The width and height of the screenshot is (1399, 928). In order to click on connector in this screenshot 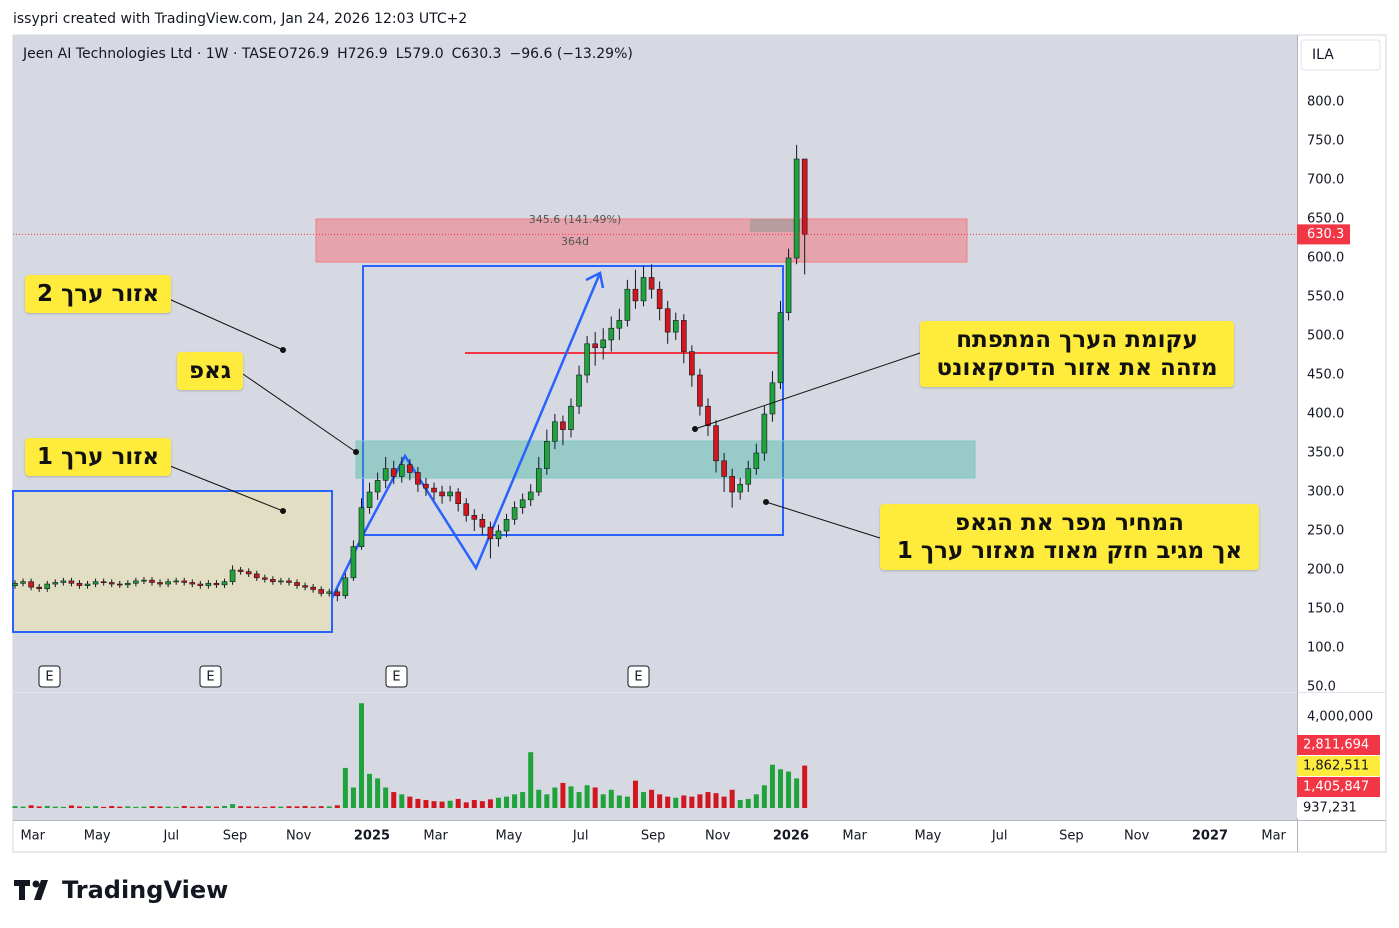, I will do `click(298, 412)`.